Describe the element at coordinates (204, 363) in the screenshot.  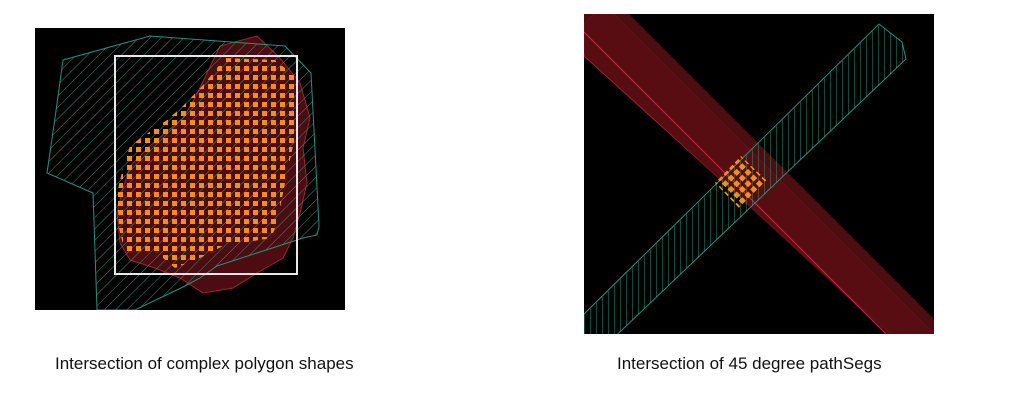
I see `caption-polygon-intersection: Intersection of complex polygon shapes` at that location.